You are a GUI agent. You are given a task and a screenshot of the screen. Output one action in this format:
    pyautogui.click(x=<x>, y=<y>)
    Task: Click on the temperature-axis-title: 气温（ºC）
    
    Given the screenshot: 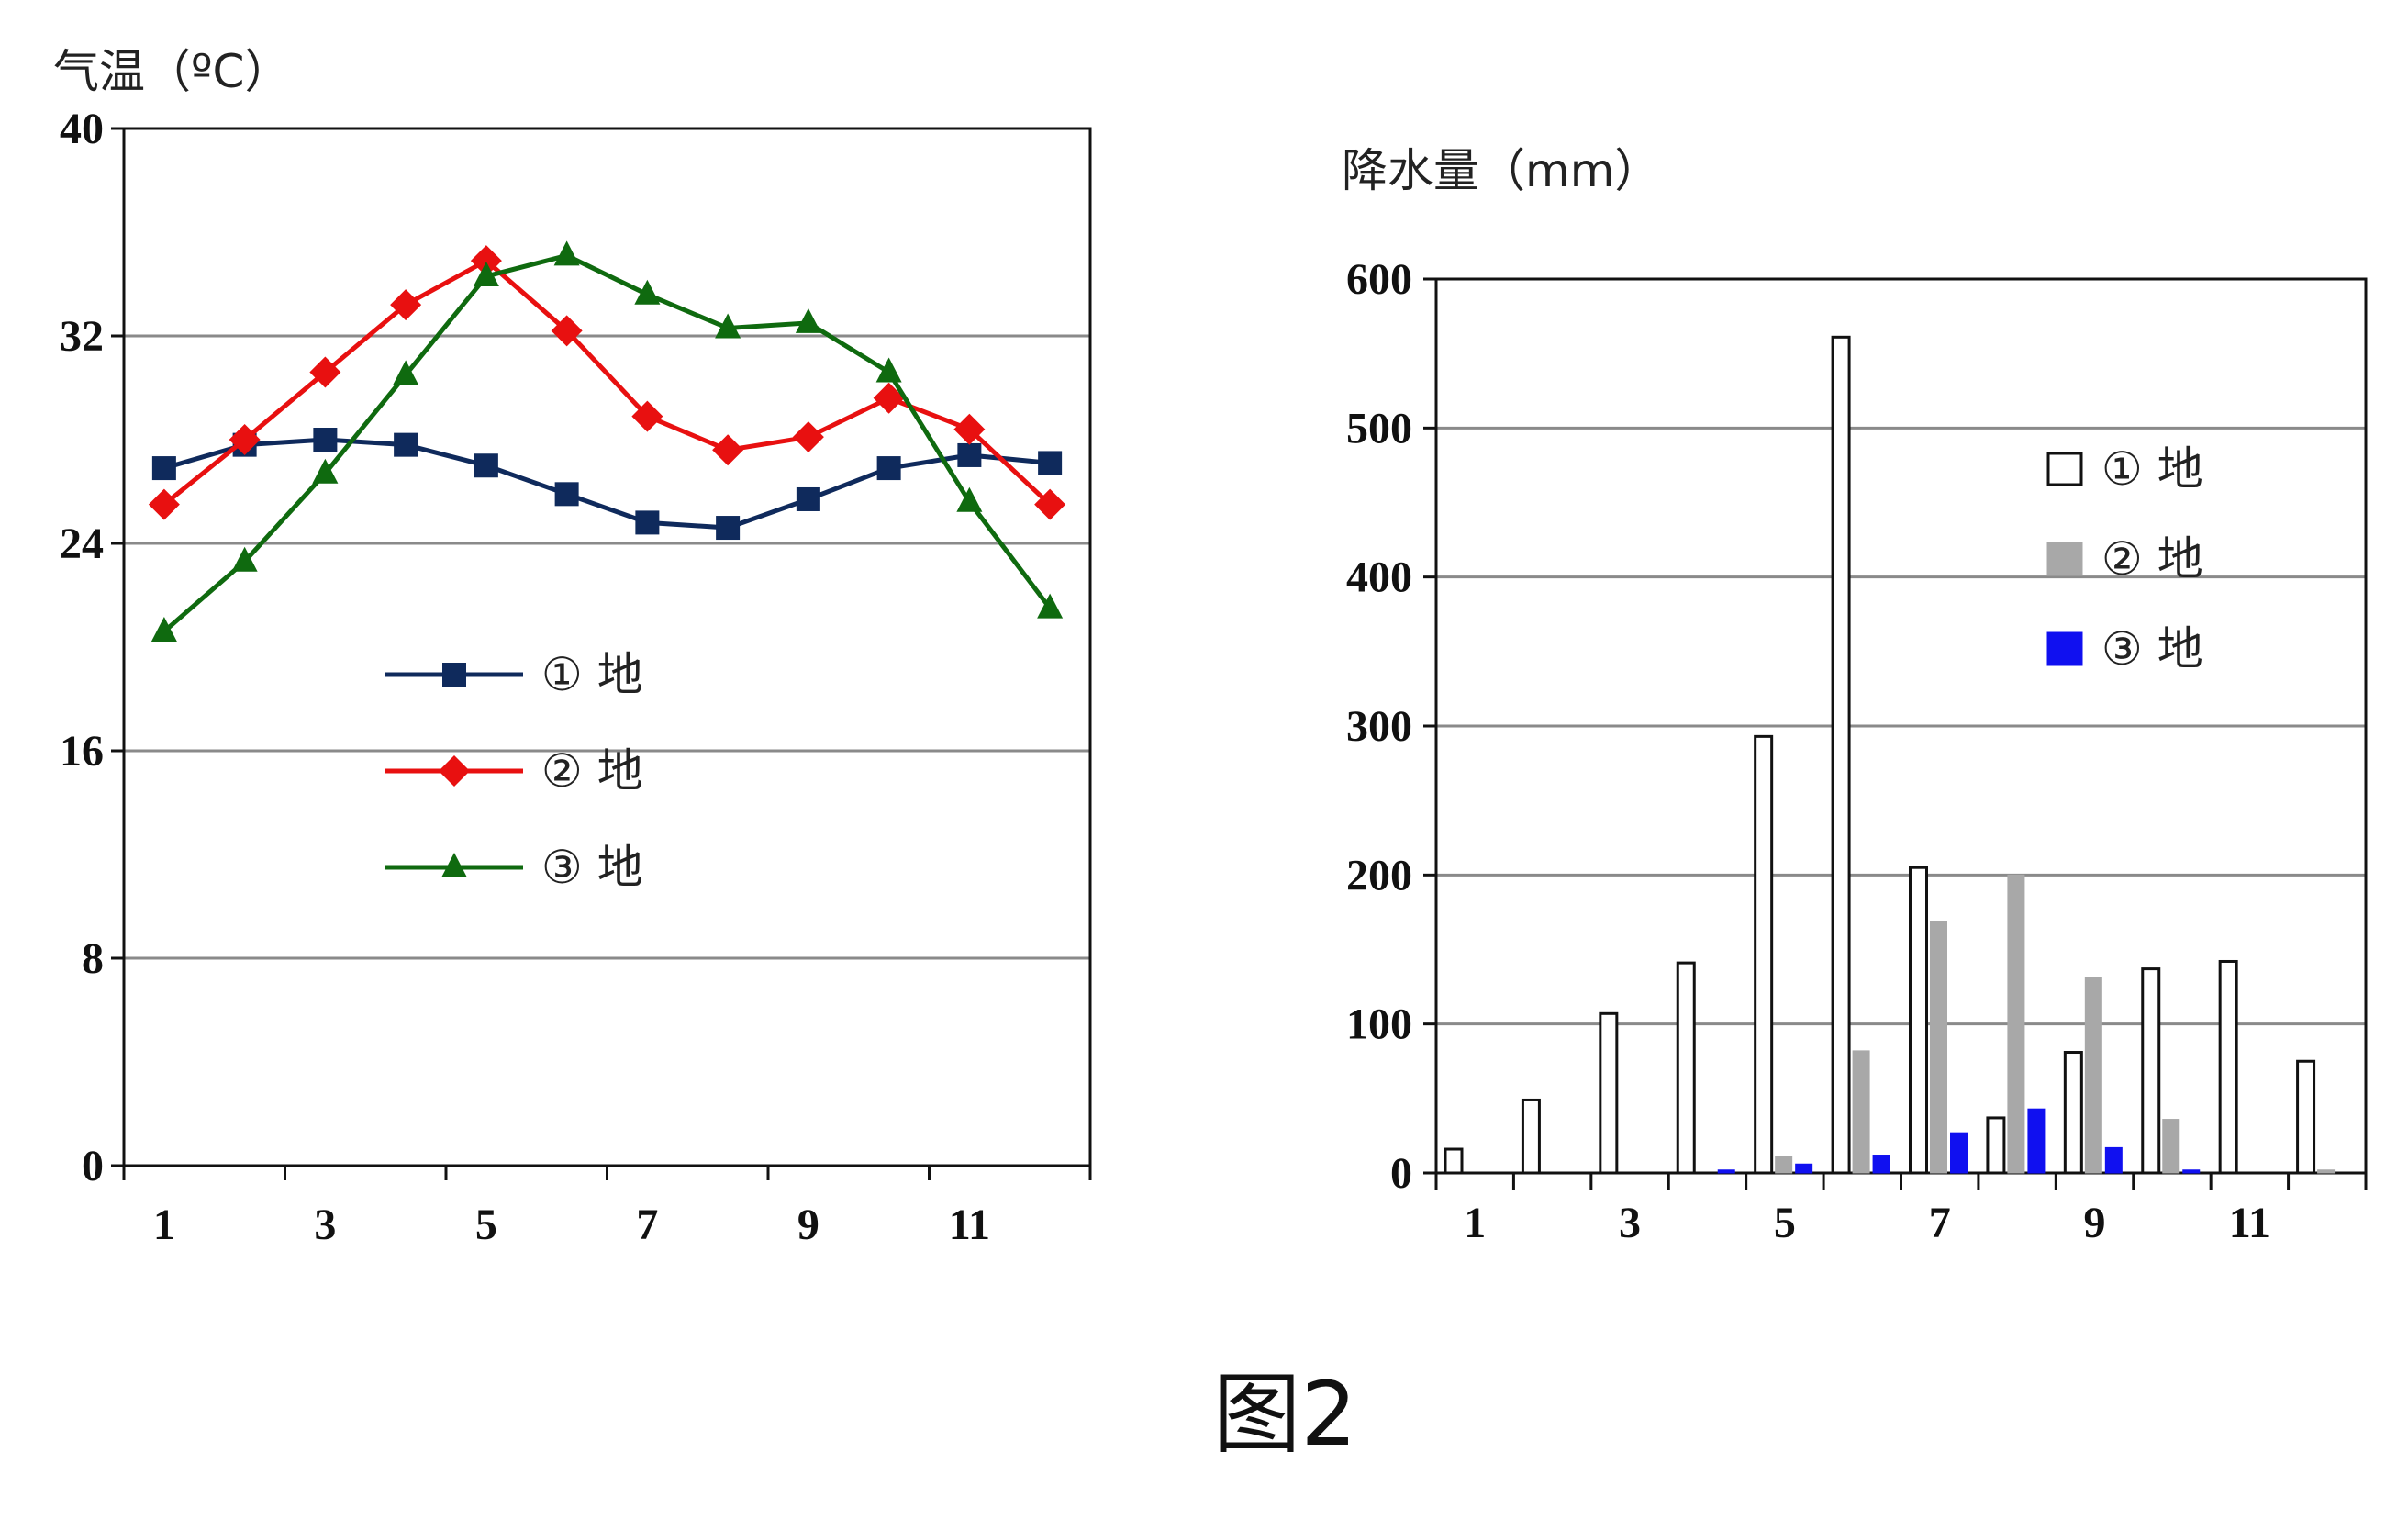 What is the action you would take?
    pyautogui.click(x=171, y=71)
    